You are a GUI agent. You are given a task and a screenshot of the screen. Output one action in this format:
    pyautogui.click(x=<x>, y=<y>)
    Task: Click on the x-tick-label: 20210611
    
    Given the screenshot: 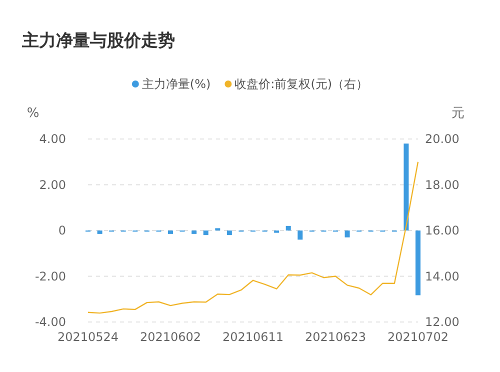 What is the action you would take?
    pyautogui.click(x=253, y=337)
    